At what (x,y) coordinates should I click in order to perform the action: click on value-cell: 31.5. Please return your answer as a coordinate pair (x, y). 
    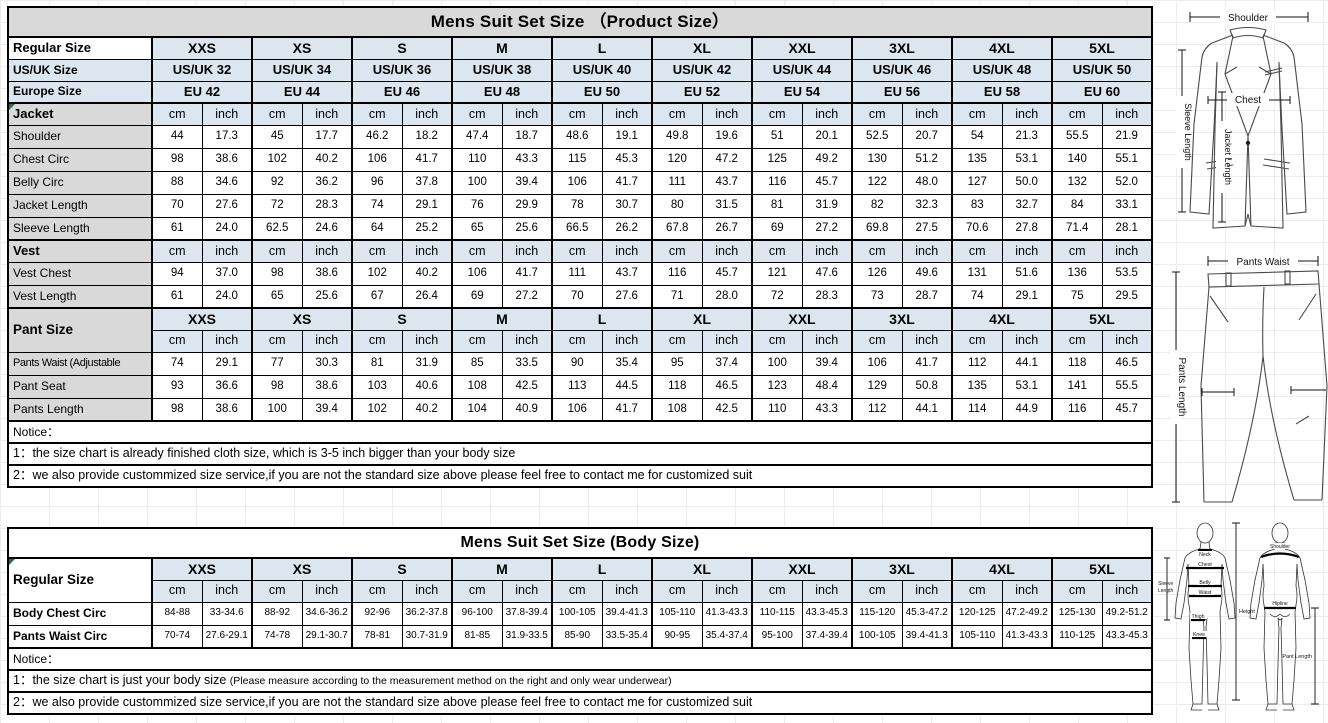
    Looking at the image, I should click on (727, 205).